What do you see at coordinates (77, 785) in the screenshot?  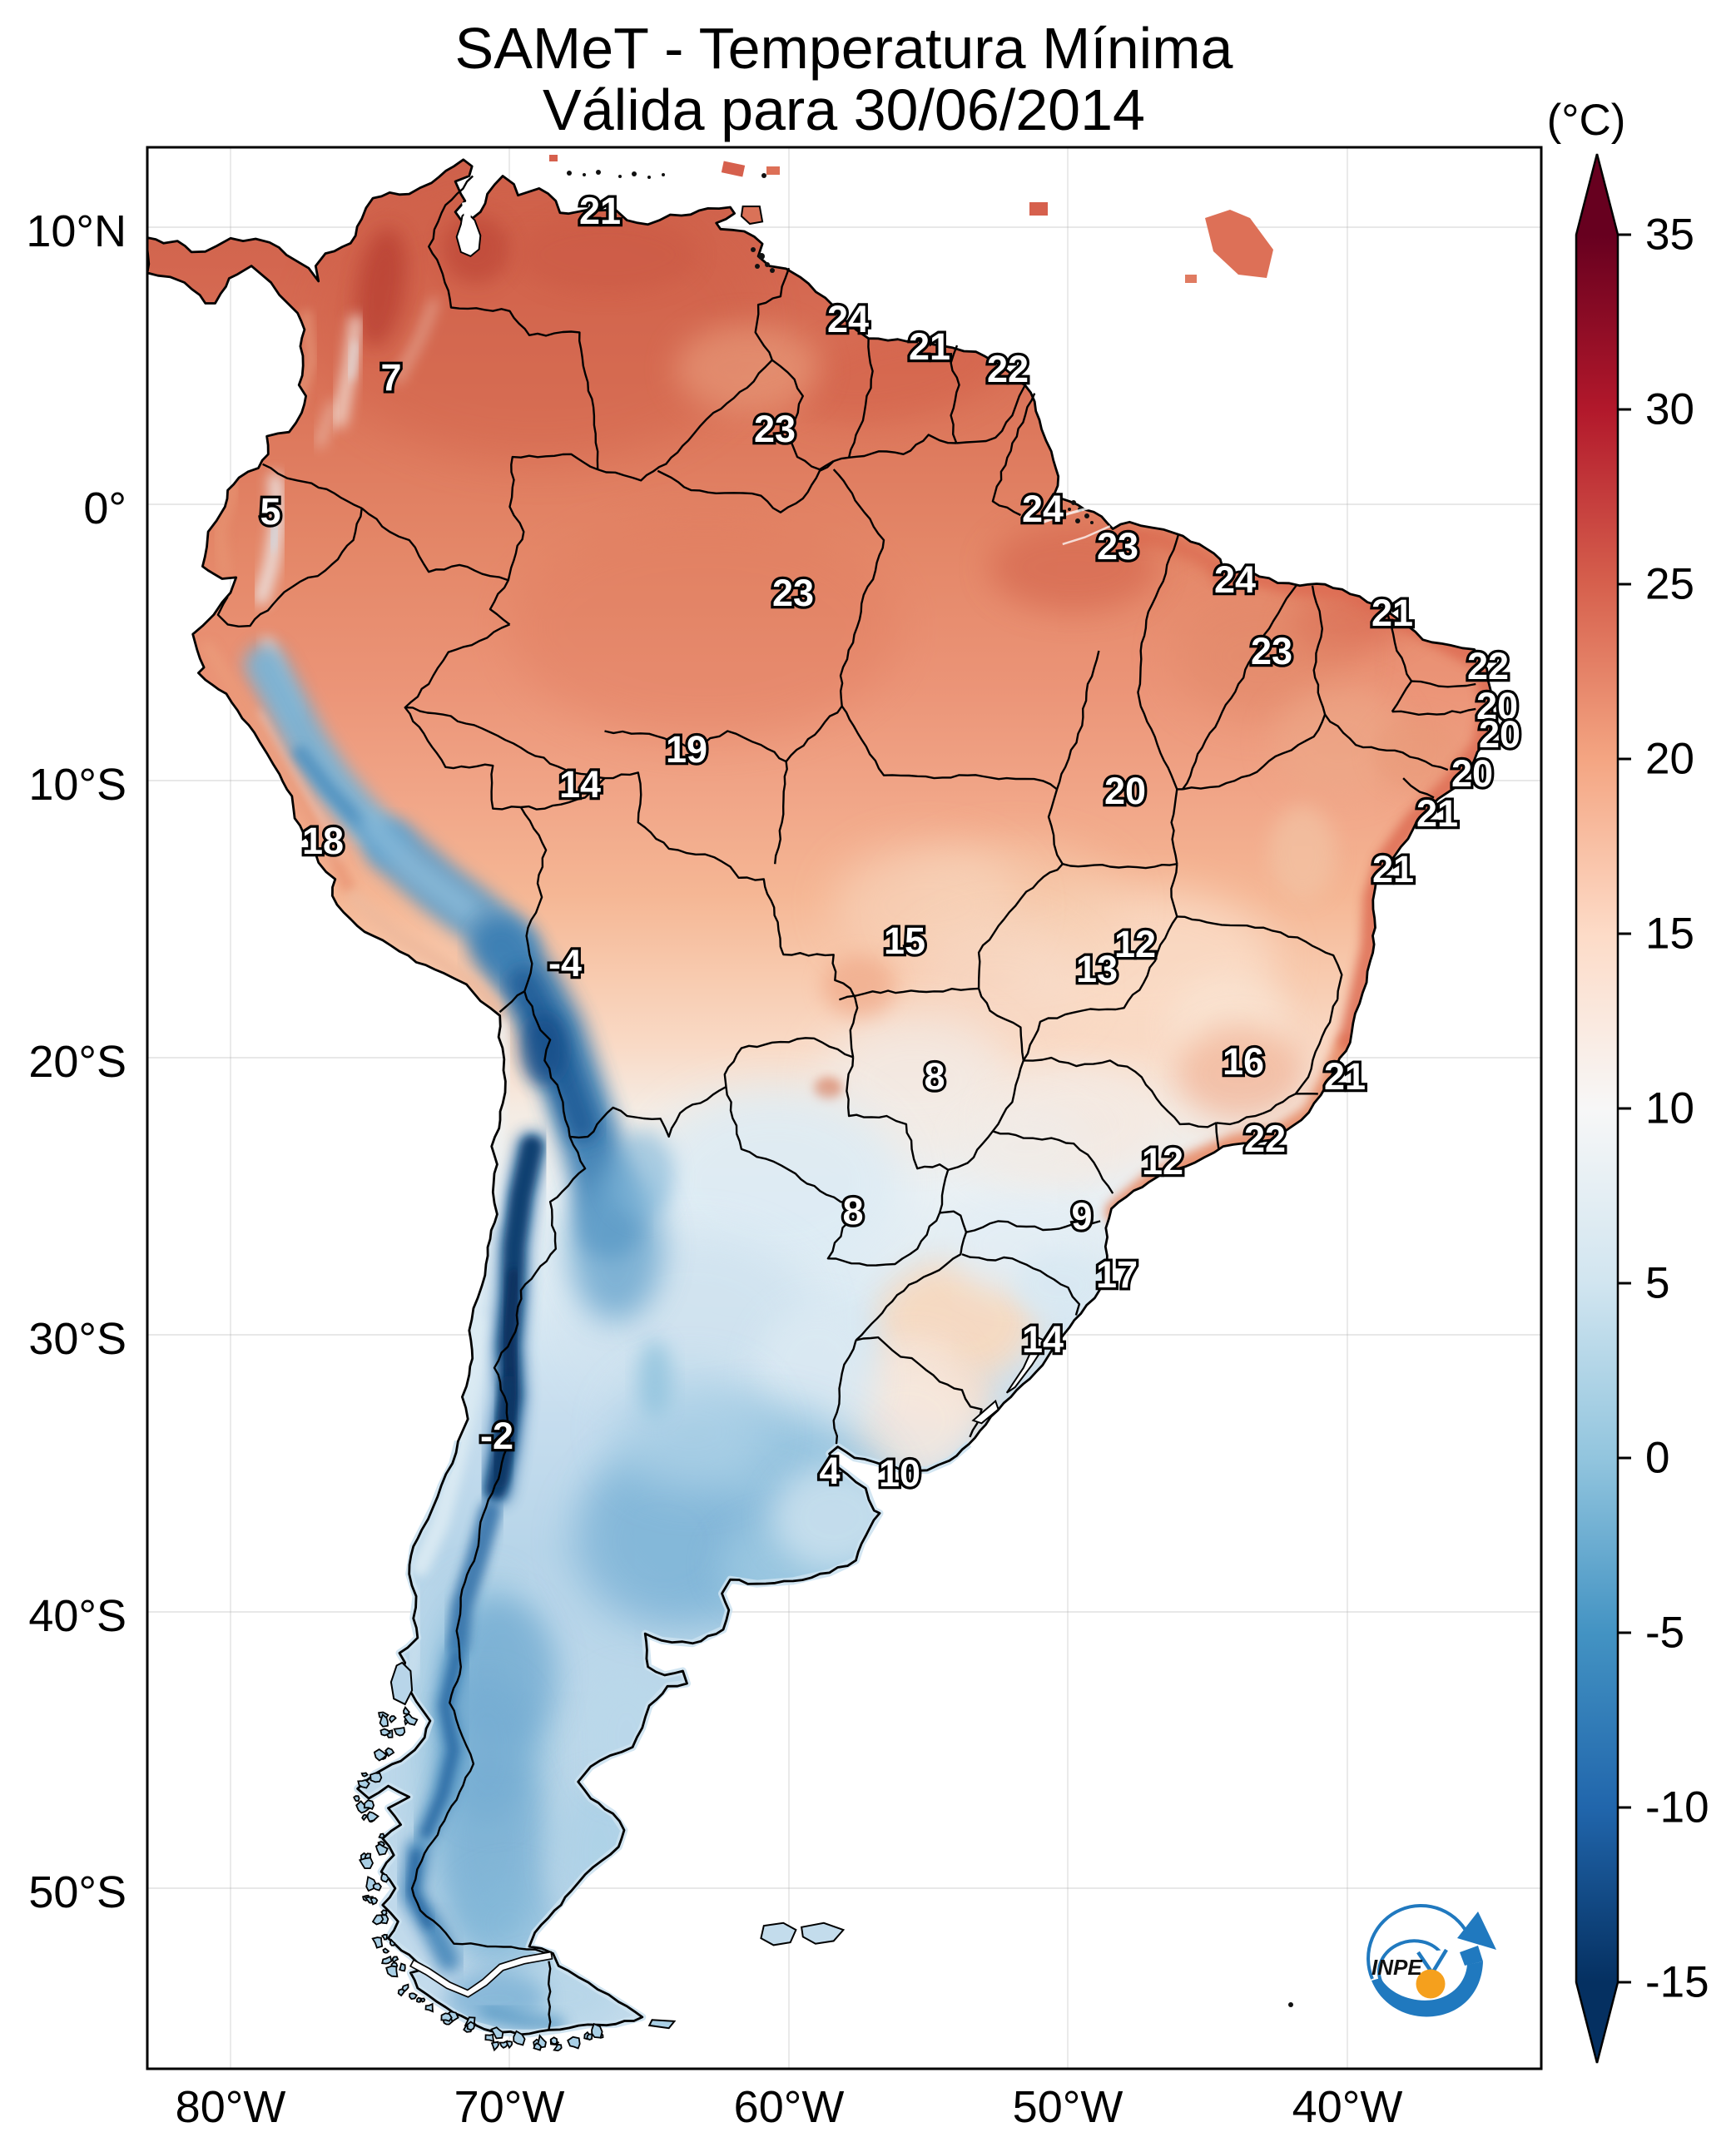 I see `svg-text: 10°S` at bounding box center [77, 785].